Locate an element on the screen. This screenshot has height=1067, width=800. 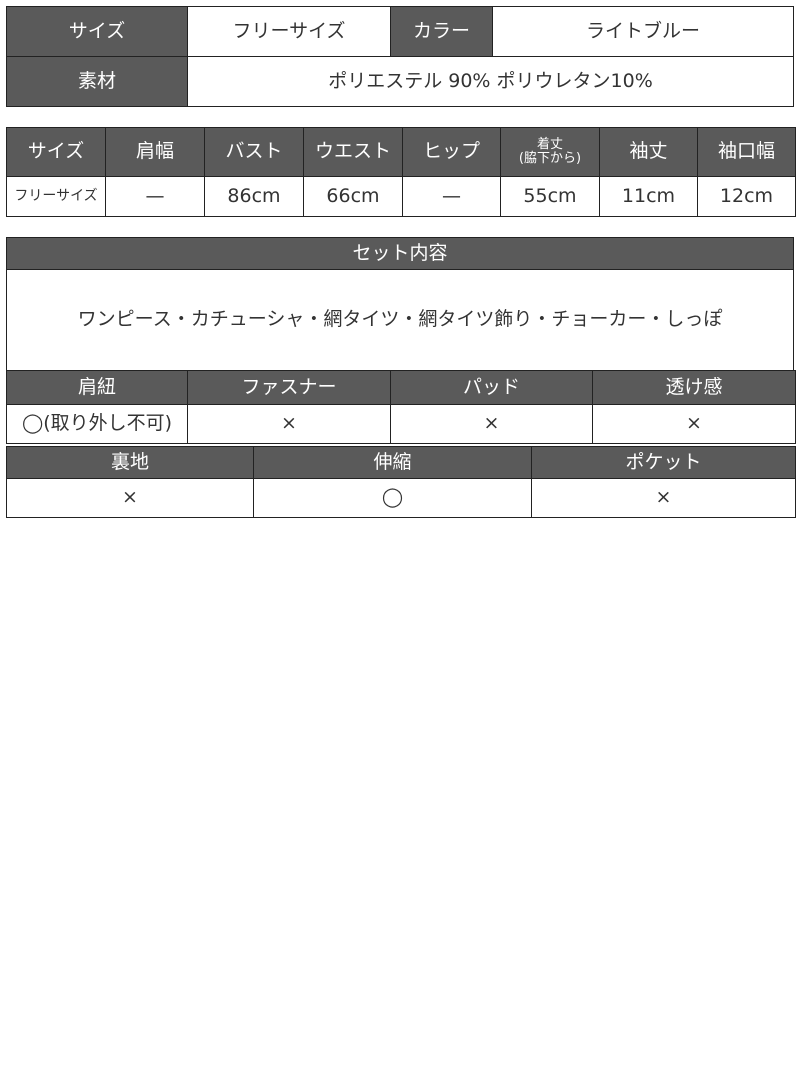
measurement-value: 12cm is located at coordinates (746, 196).